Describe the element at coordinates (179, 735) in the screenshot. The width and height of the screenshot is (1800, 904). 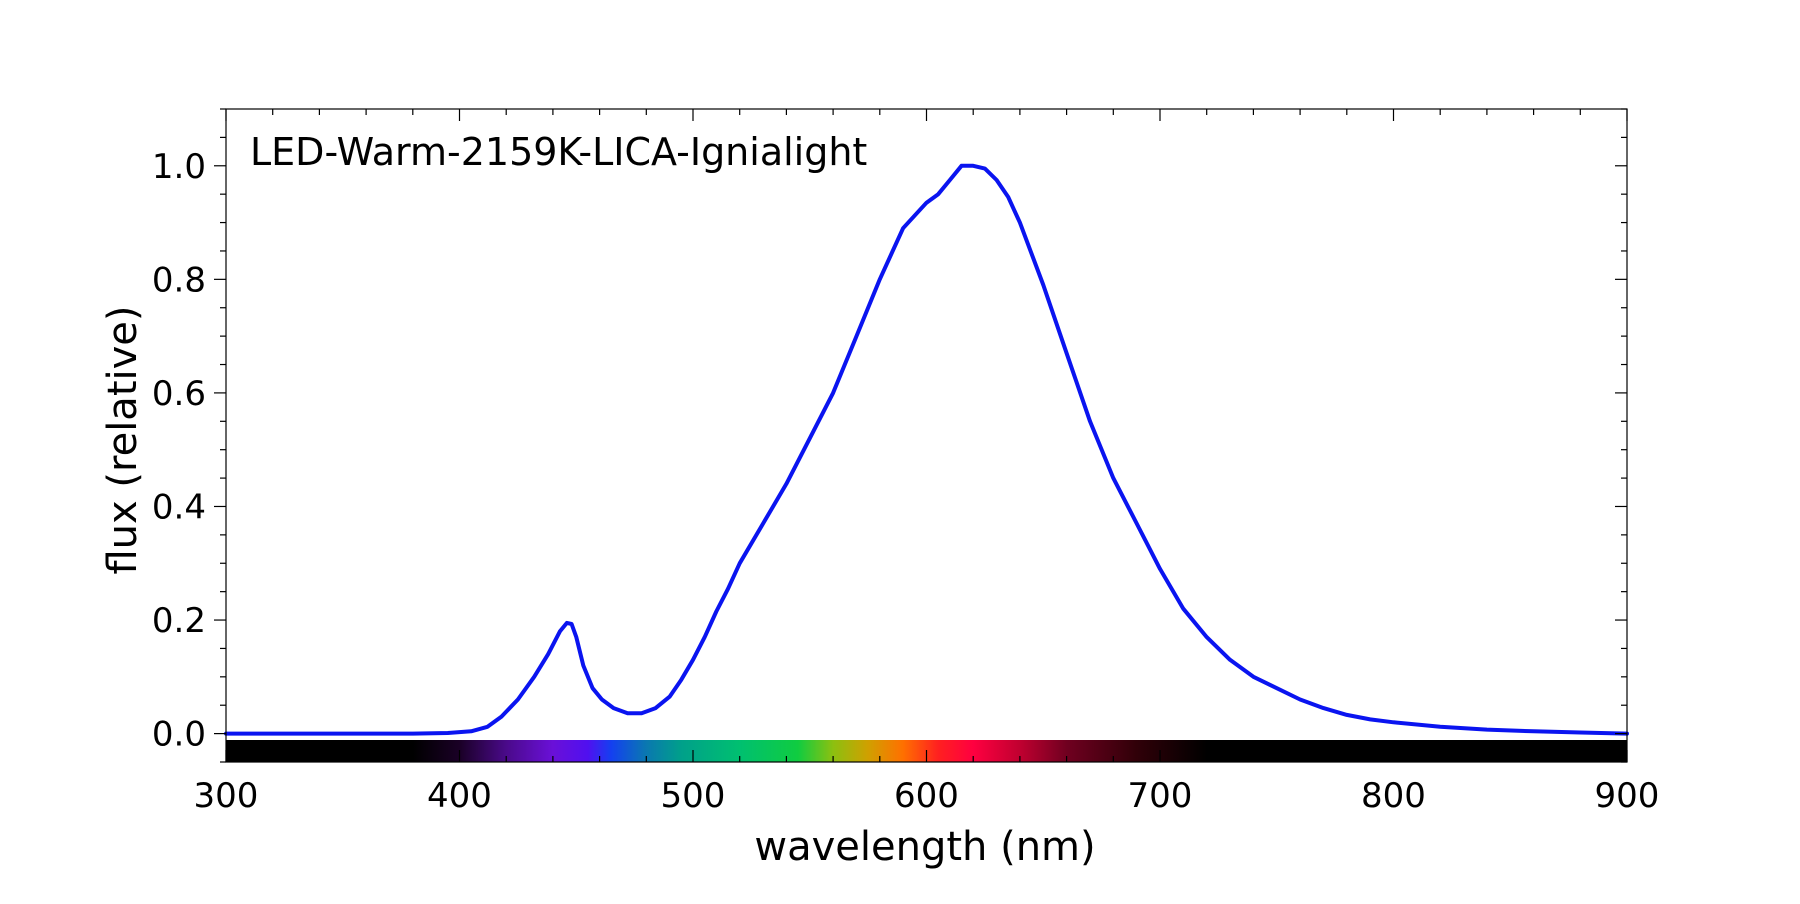
I see `y-tick-label: 0.0` at that location.